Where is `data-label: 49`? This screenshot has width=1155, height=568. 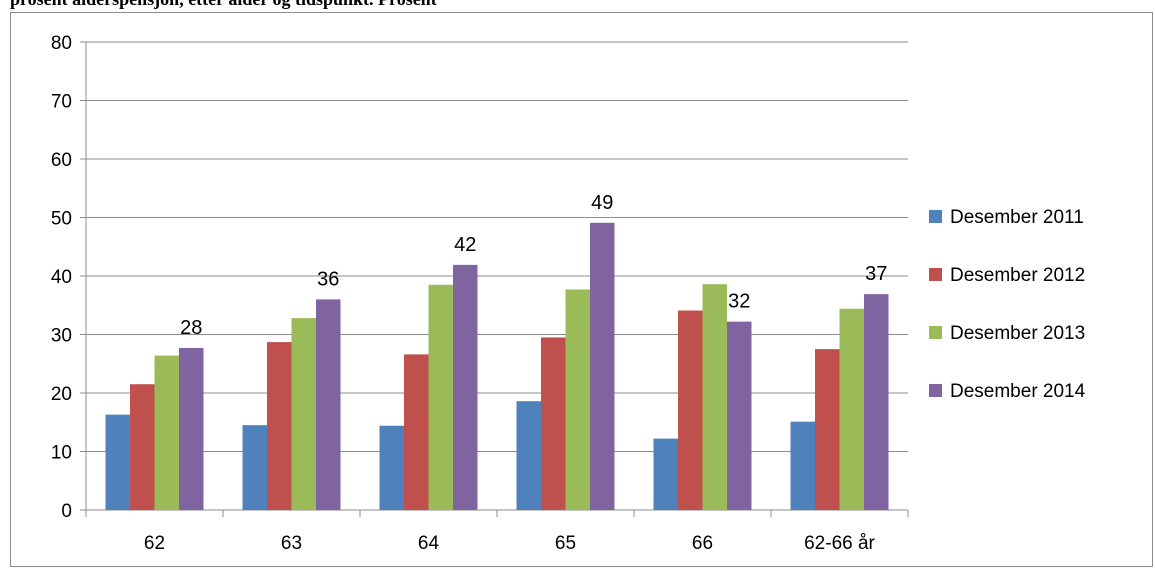
data-label: 49 is located at coordinates (602, 203).